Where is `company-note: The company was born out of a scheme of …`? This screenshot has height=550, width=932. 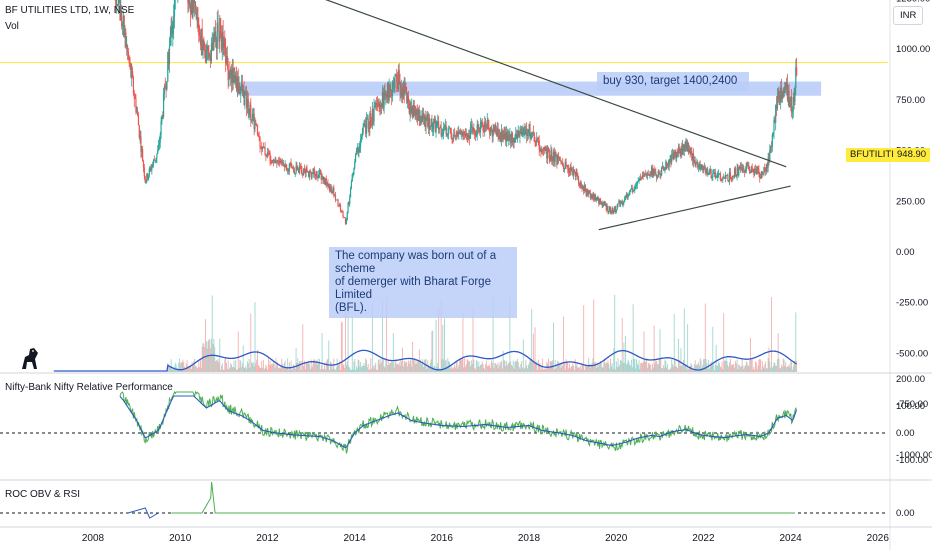 company-note: The company was born out of a scheme of … is located at coordinates (423, 282).